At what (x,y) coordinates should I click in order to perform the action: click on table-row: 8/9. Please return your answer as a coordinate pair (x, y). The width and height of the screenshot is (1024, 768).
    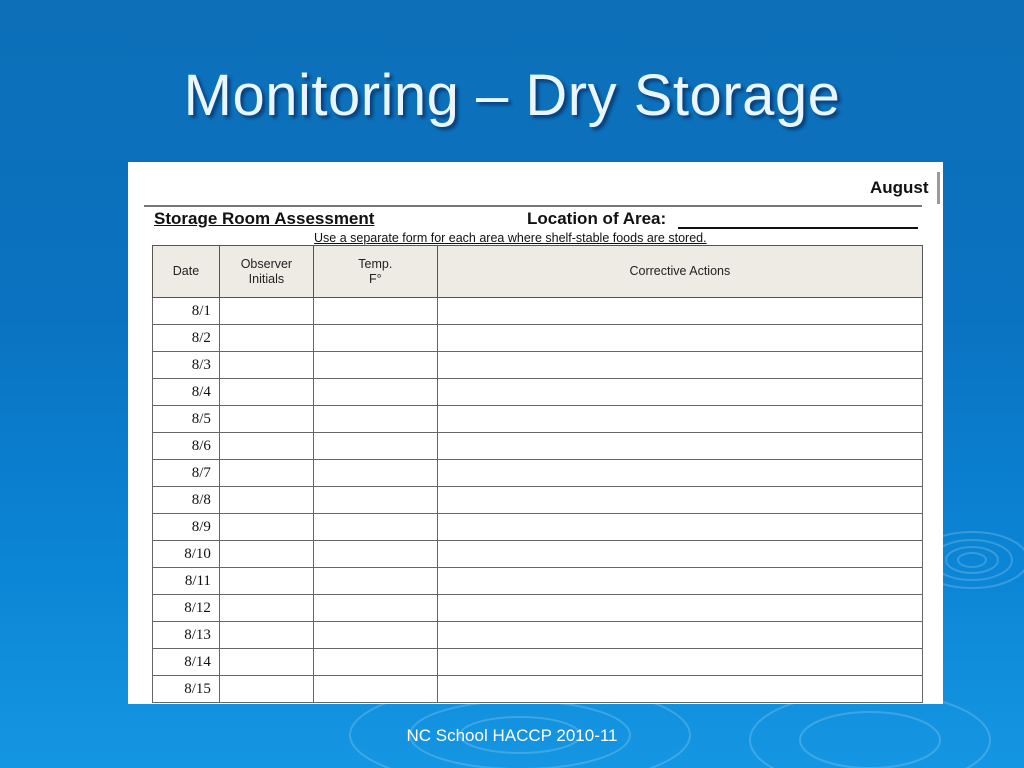
    Looking at the image, I should click on (538, 527).